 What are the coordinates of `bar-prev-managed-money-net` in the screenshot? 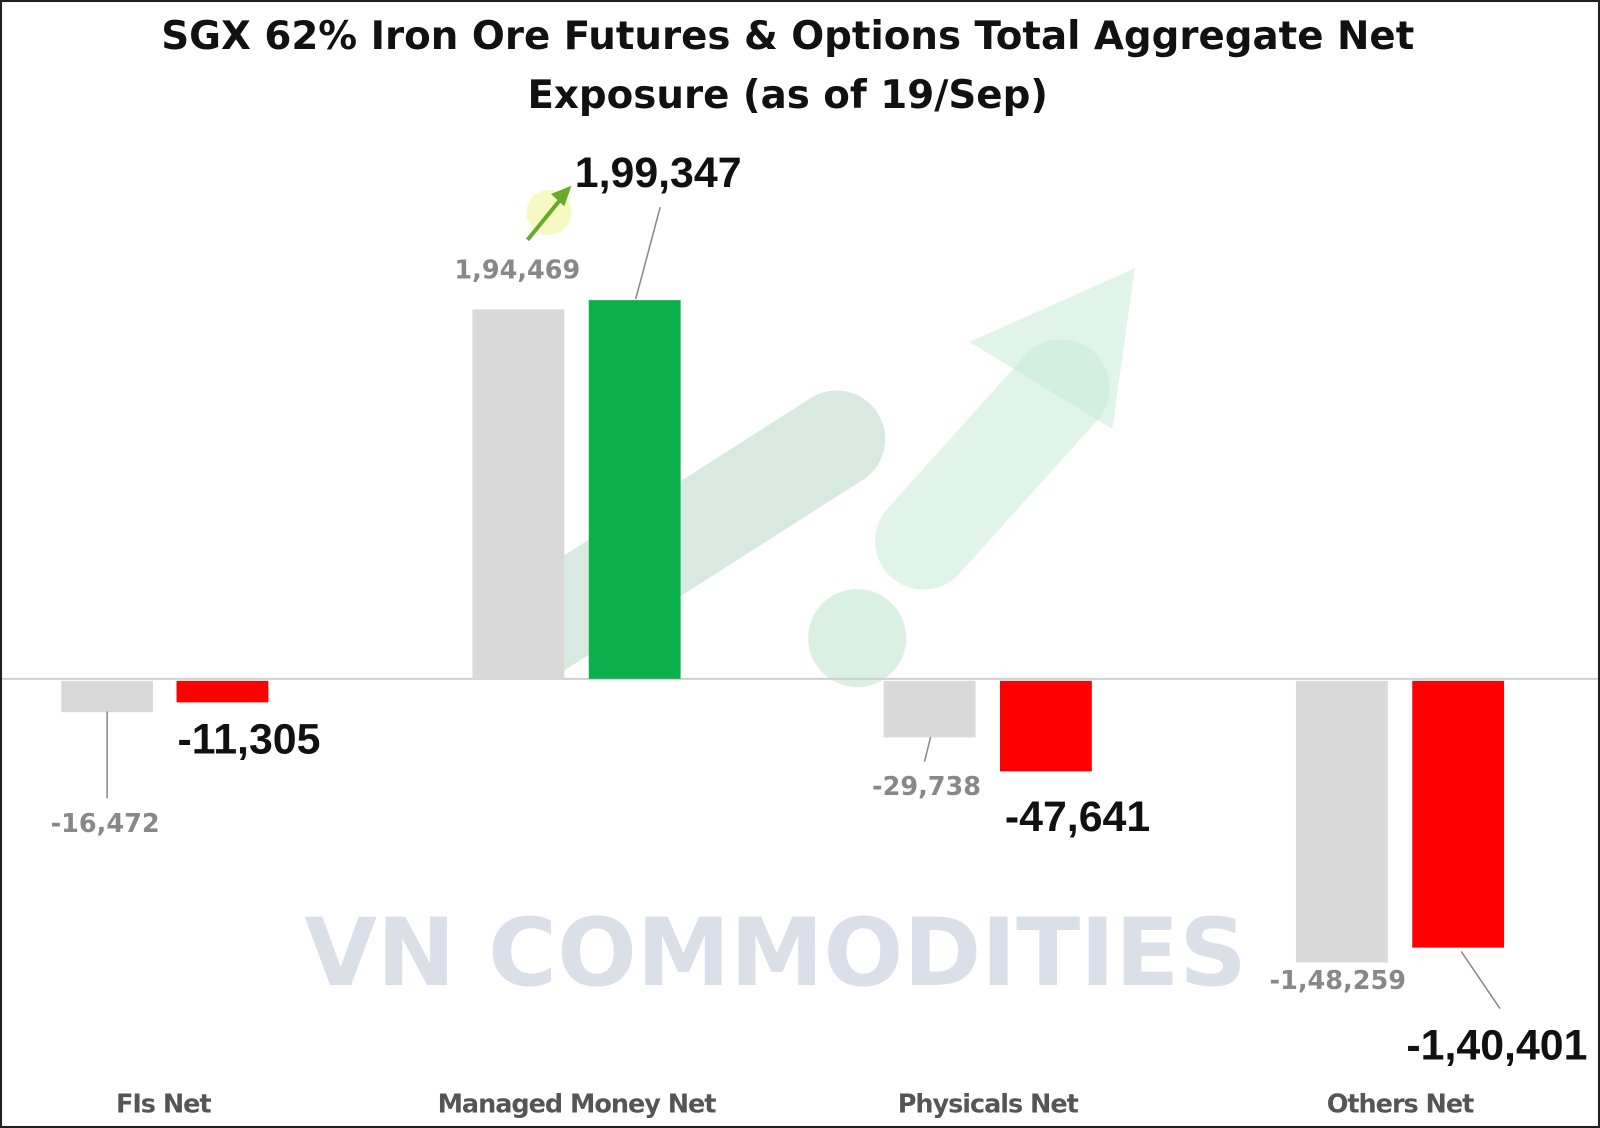 It's located at (518, 494).